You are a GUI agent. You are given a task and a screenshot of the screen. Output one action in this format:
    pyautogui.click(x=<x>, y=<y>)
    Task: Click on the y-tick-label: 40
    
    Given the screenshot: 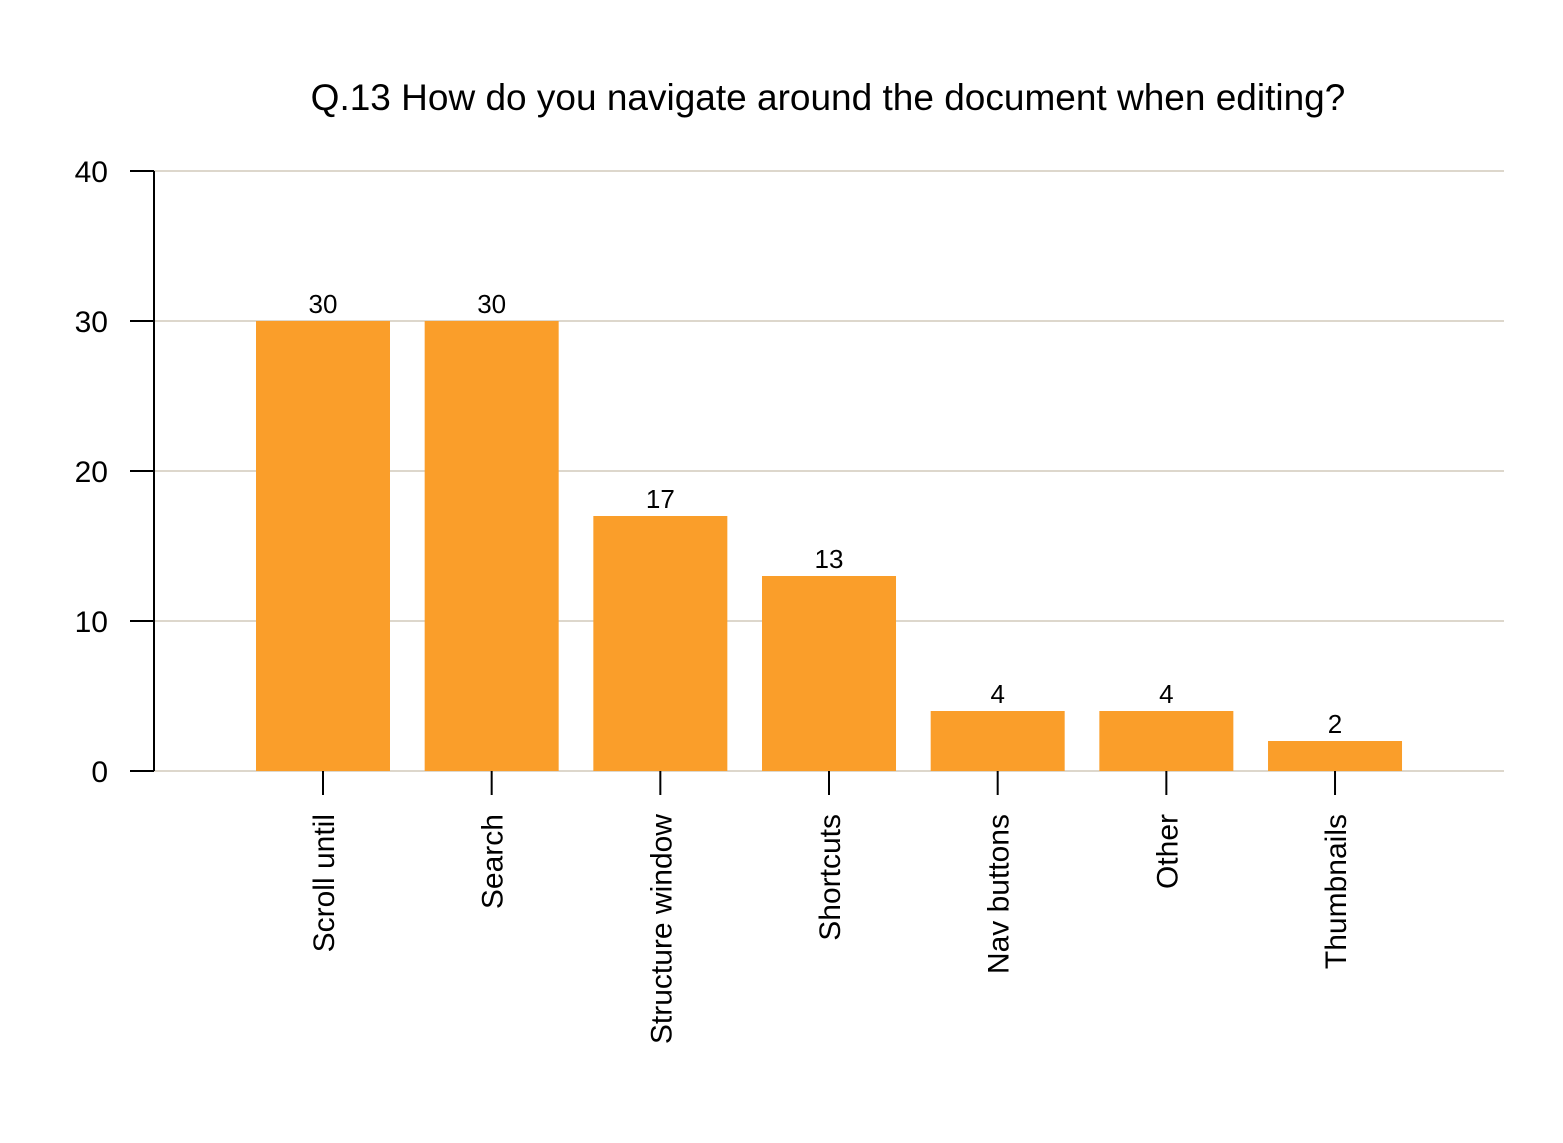 What is the action you would take?
    pyautogui.click(x=91, y=172)
    